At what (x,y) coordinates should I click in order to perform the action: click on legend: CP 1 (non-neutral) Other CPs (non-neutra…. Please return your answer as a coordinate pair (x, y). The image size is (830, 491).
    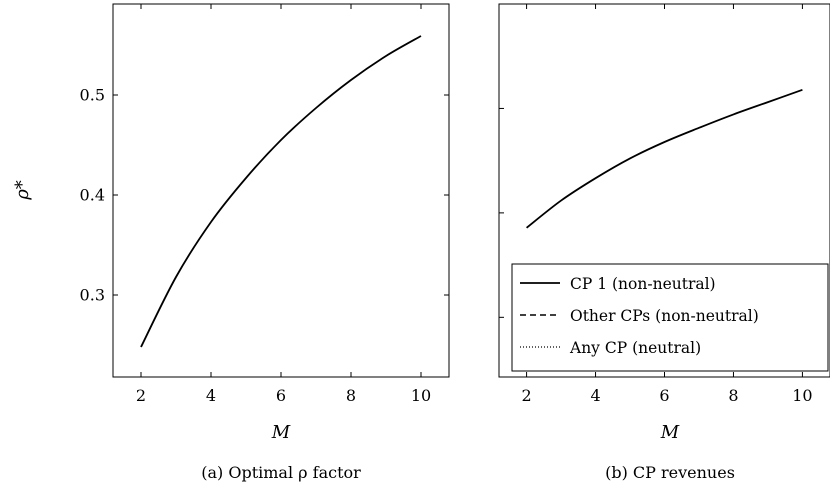
    Looking at the image, I should click on (670, 317).